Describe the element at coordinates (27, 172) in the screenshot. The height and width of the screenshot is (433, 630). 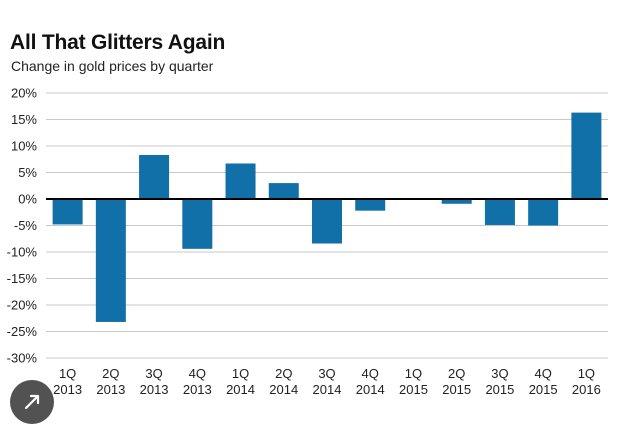
I see `y-tick-label: 5%` at that location.